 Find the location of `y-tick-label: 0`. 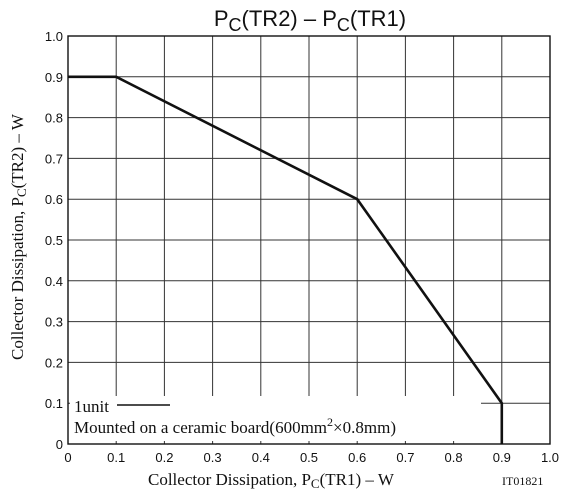

y-tick-label: 0 is located at coordinates (59, 444).